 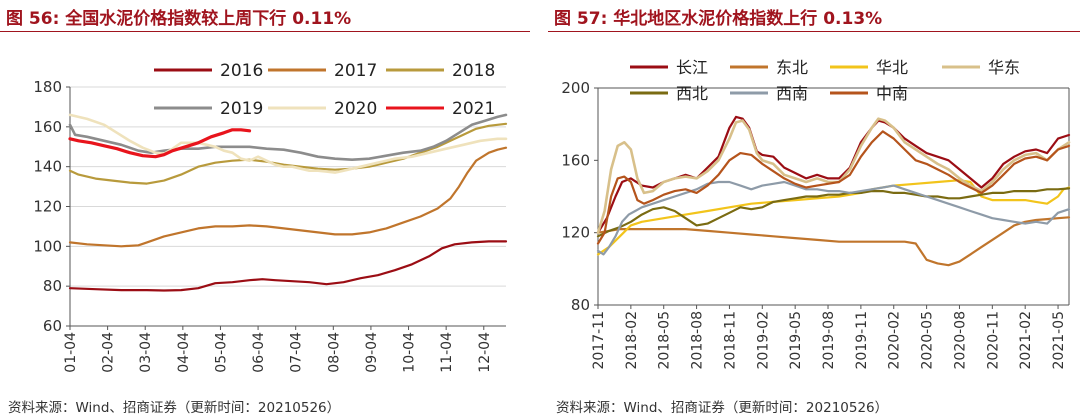 I want to click on series-line-2021, so click(x=160, y=143).